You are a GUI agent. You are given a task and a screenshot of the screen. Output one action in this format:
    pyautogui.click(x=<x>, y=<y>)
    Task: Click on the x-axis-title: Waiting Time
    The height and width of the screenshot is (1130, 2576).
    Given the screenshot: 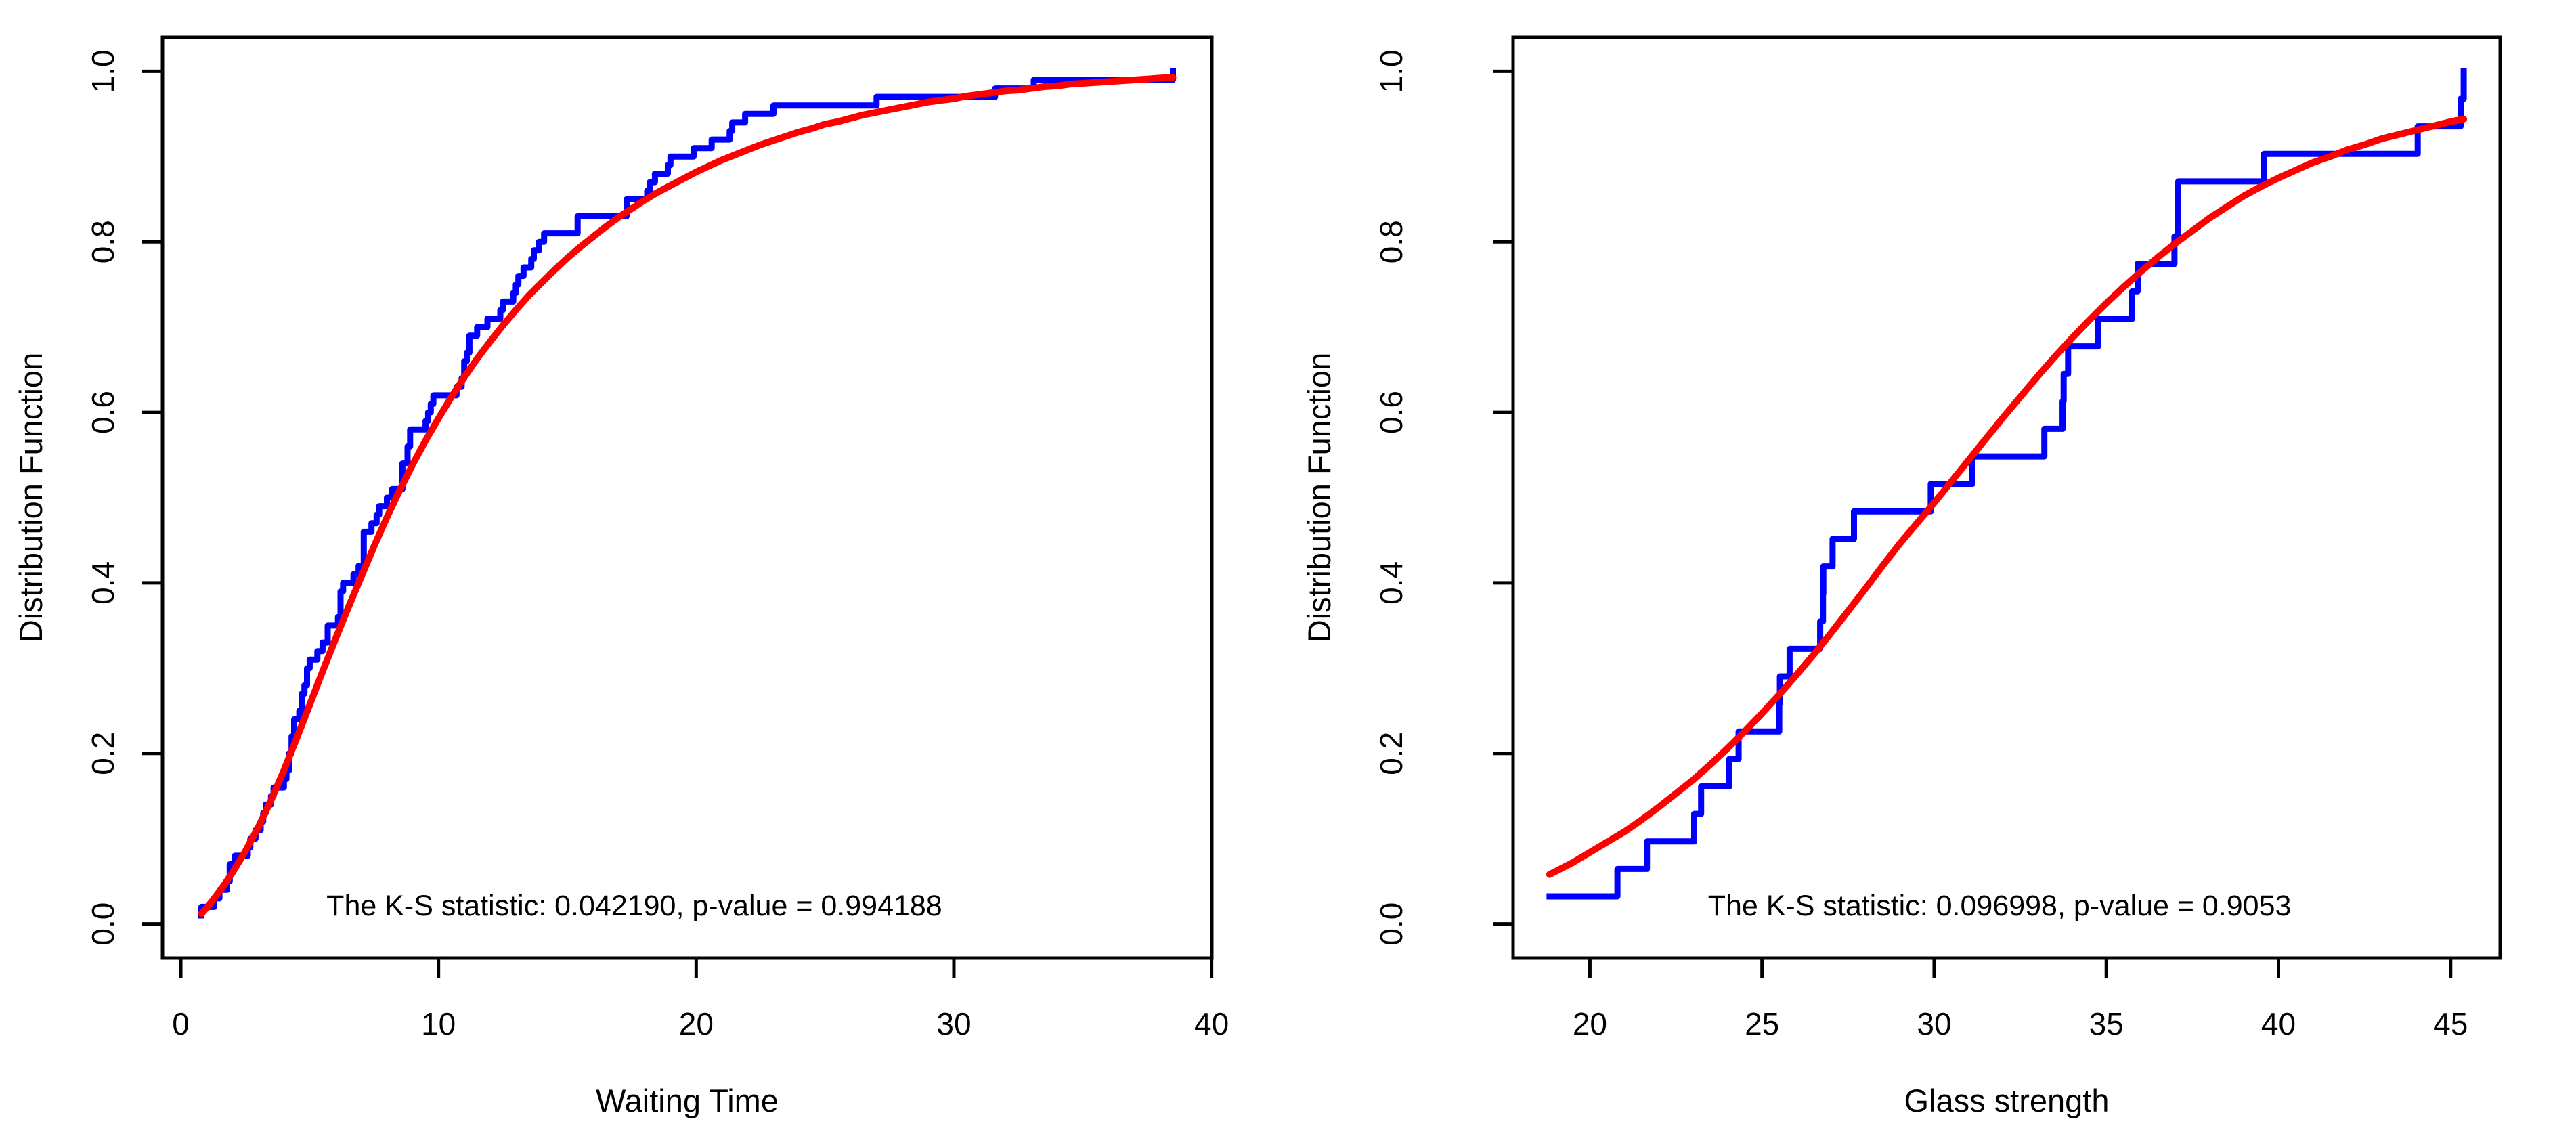 What is the action you would take?
    pyautogui.click(x=687, y=1100)
    